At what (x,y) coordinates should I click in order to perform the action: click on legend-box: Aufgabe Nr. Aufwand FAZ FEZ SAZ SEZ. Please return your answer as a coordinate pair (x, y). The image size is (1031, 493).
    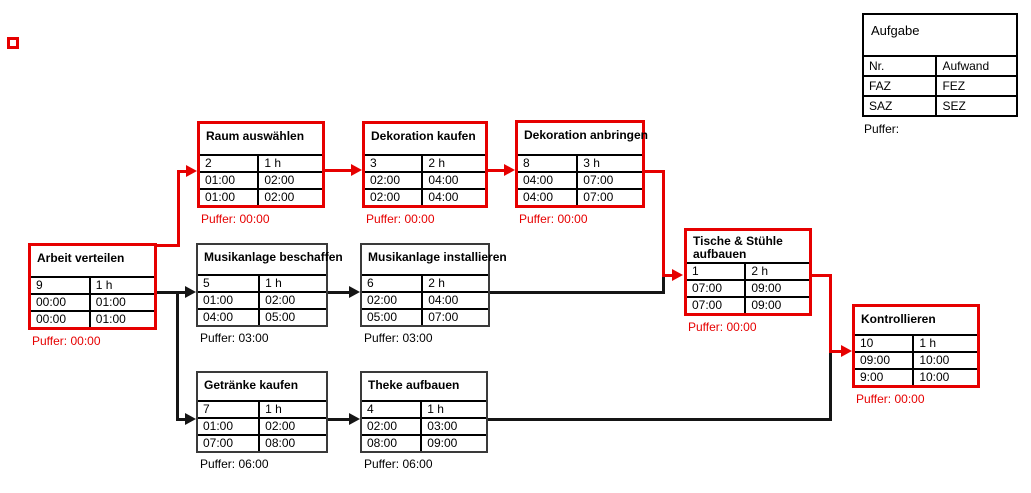
    Looking at the image, I should click on (940, 65).